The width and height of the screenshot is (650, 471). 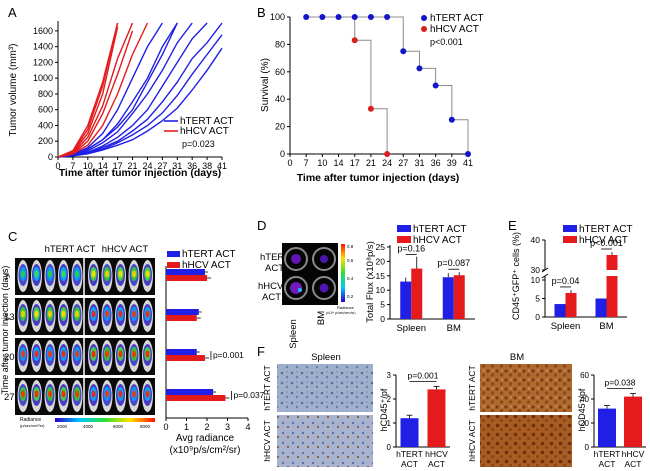 What do you see at coordinates (45, 125) in the screenshot?
I see `y-tick-label: 400` at bounding box center [45, 125].